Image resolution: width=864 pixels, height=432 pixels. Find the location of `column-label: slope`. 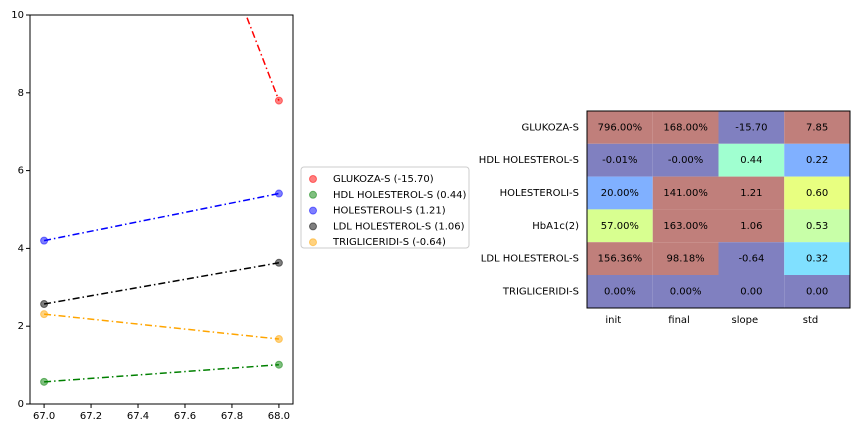

column-label: slope is located at coordinates (744, 320).